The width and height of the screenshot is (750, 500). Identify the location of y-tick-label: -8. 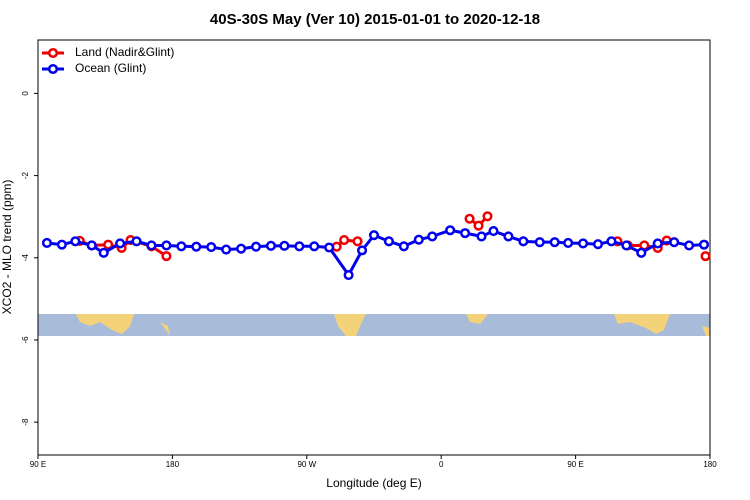
(25, 422).